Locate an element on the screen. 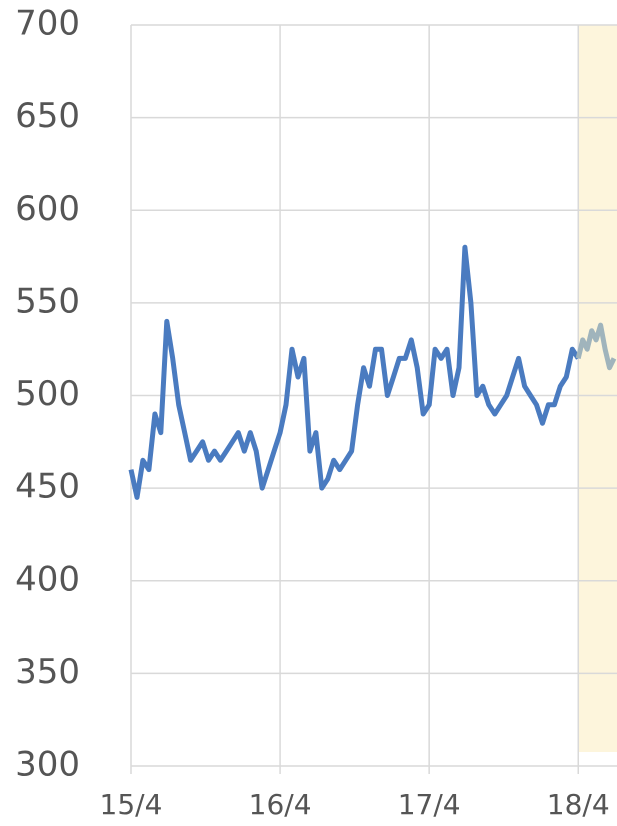 The image size is (617, 826). y-tick-label: 700 is located at coordinates (47, 24).